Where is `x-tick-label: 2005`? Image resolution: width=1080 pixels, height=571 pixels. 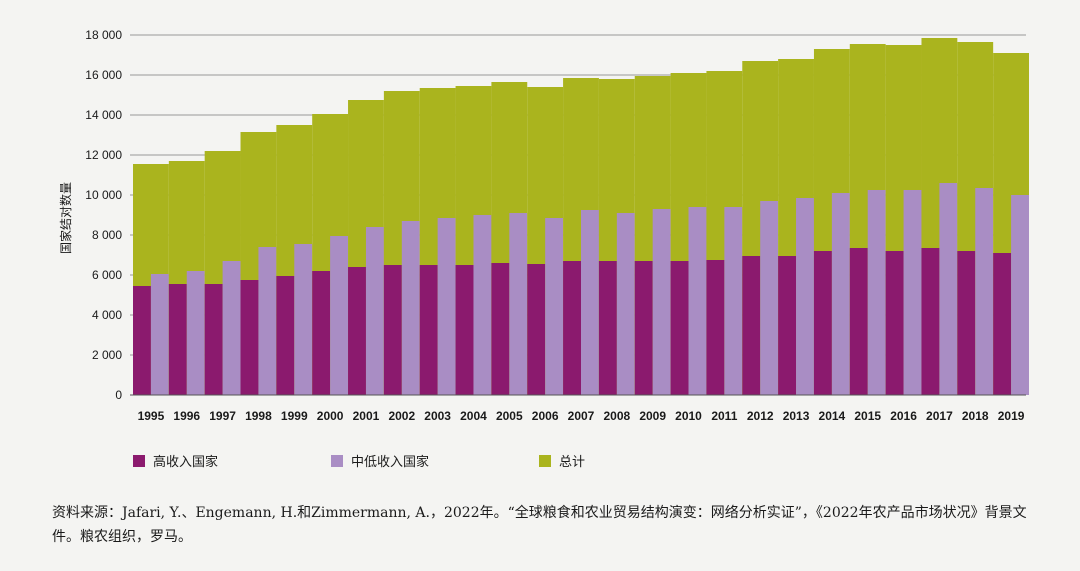 x-tick-label: 2005 is located at coordinates (509, 416).